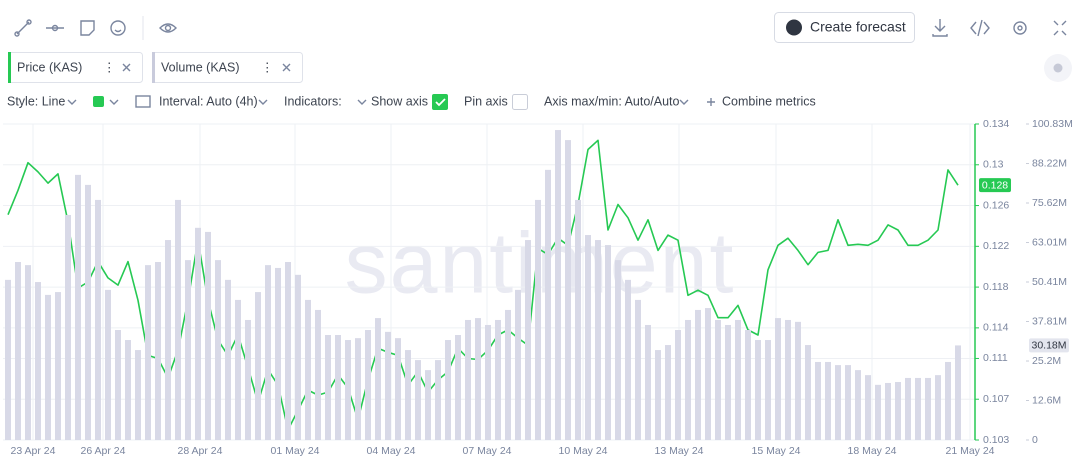 Image resolution: width=1078 pixels, height=464 pixels. What do you see at coordinates (794, 27) in the screenshot?
I see `forecast-icon` at bounding box center [794, 27].